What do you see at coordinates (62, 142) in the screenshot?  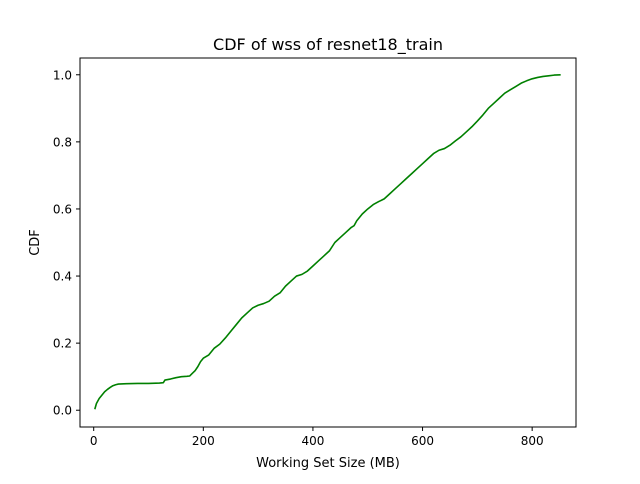 I see `y-tick-label: 0.8` at bounding box center [62, 142].